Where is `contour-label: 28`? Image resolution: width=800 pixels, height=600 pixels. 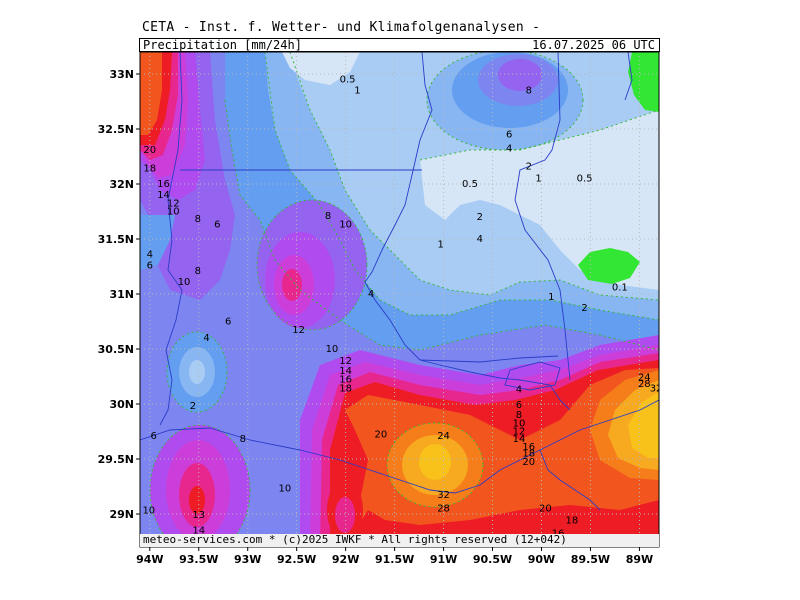
contour-label: 28 is located at coordinates (443, 508).